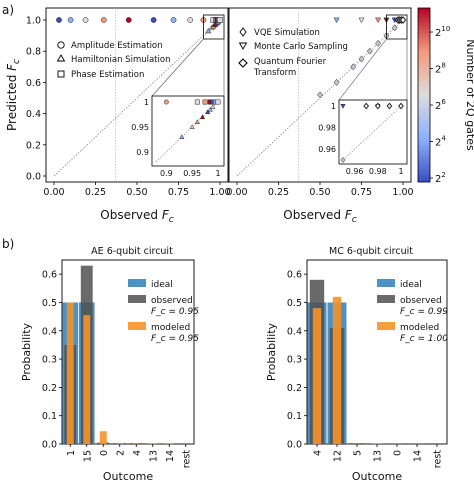 The width and height of the screenshot is (474, 482). I want to click on x-tick-label: 14, so click(170, 456).